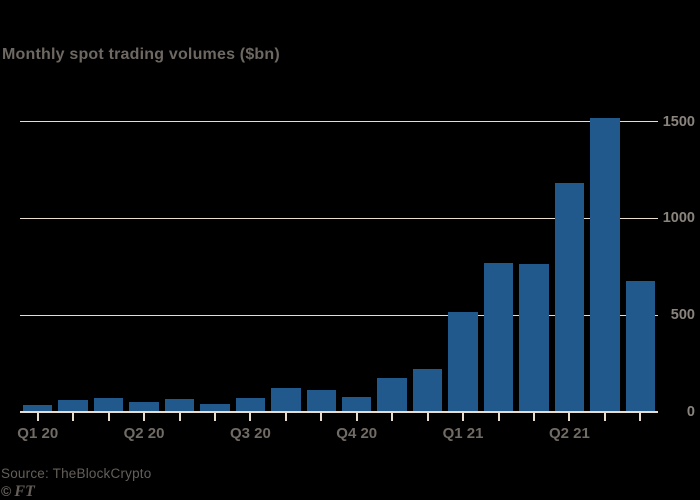 The height and width of the screenshot is (500, 700). What do you see at coordinates (144, 433) in the screenshot?
I see `x-axis-label-q2-20: Q2 20` at bounding box center [144, 433].